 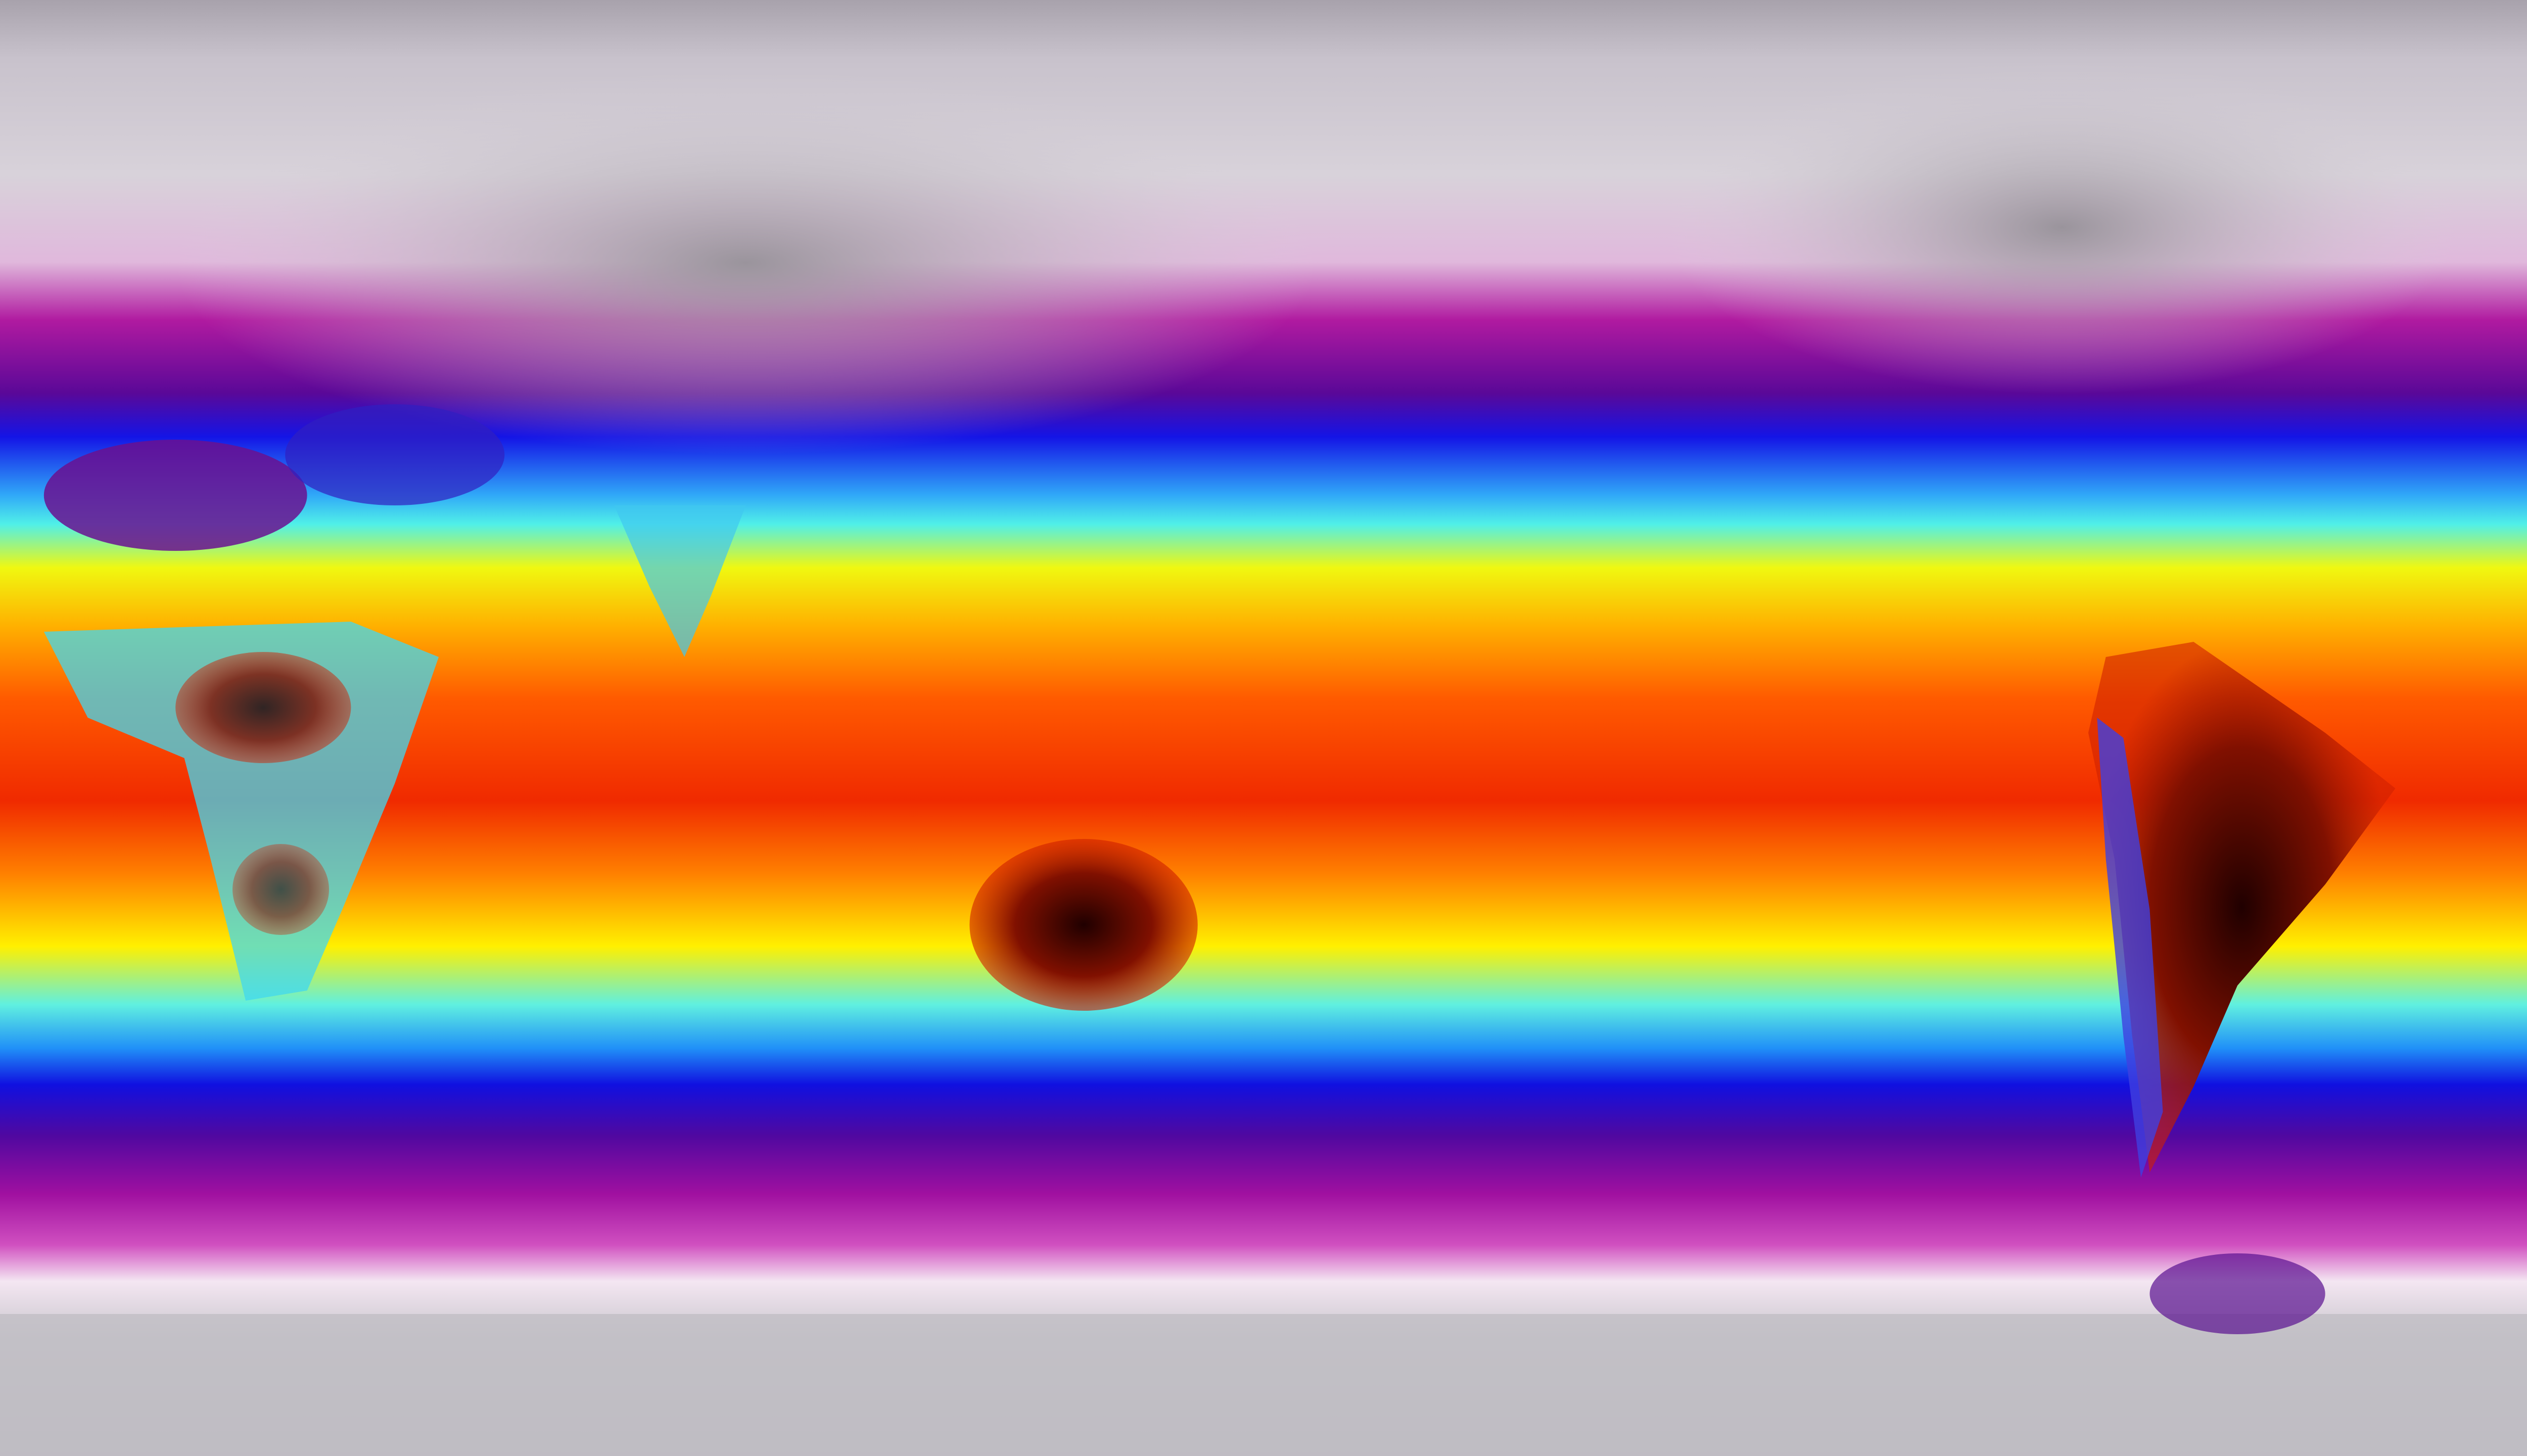 I want to click on india-landmass, so click(x=680, y=581).